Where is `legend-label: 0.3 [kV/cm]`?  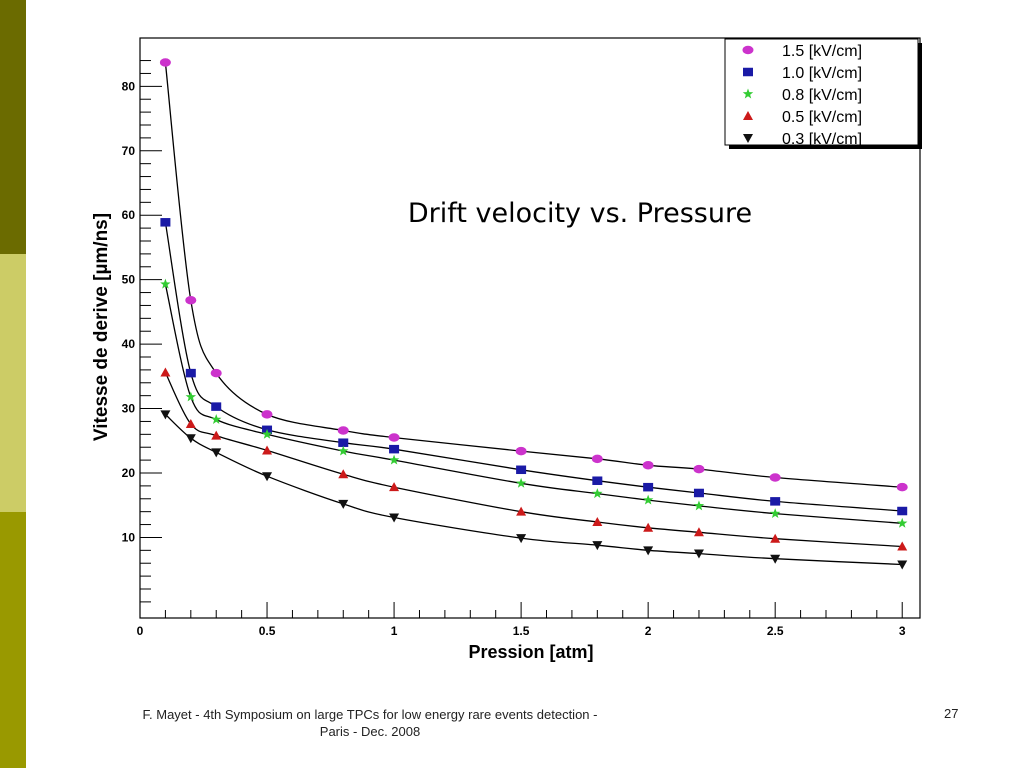 legend-label: 0.3 [kV/cm] is located at coordinates (822, 139).